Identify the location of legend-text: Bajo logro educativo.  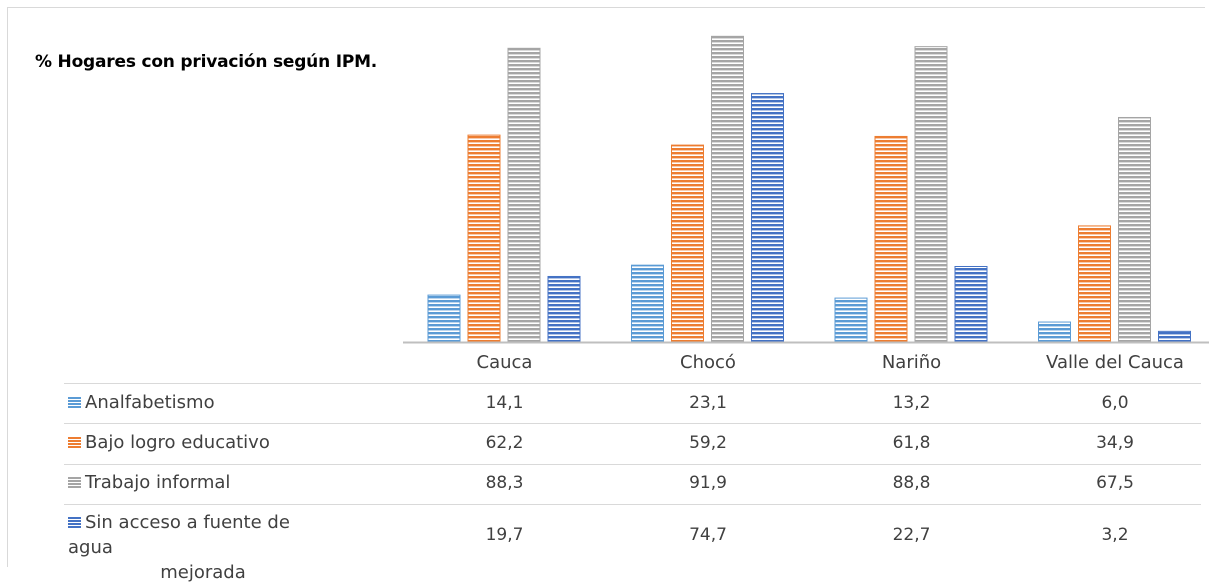
(177, 442).